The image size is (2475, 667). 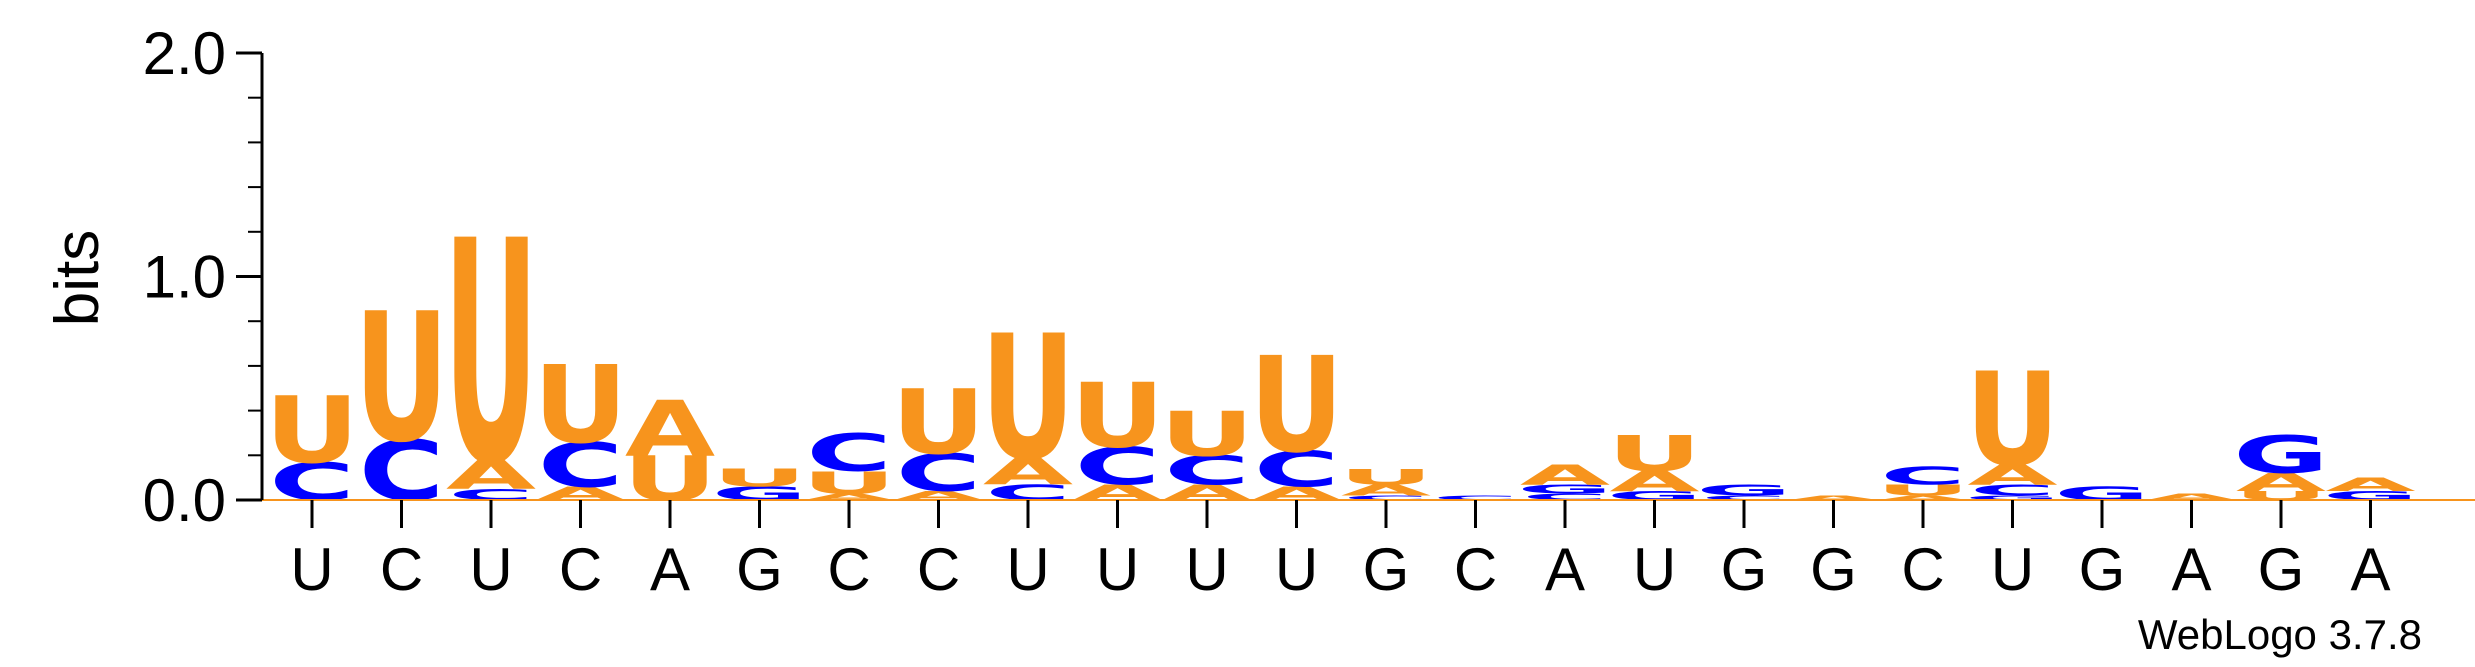 What do you see at coordinates (184, 500) in the screenshot?
I see `y-tick-label: 0.0` at bounding box center [184, 500].